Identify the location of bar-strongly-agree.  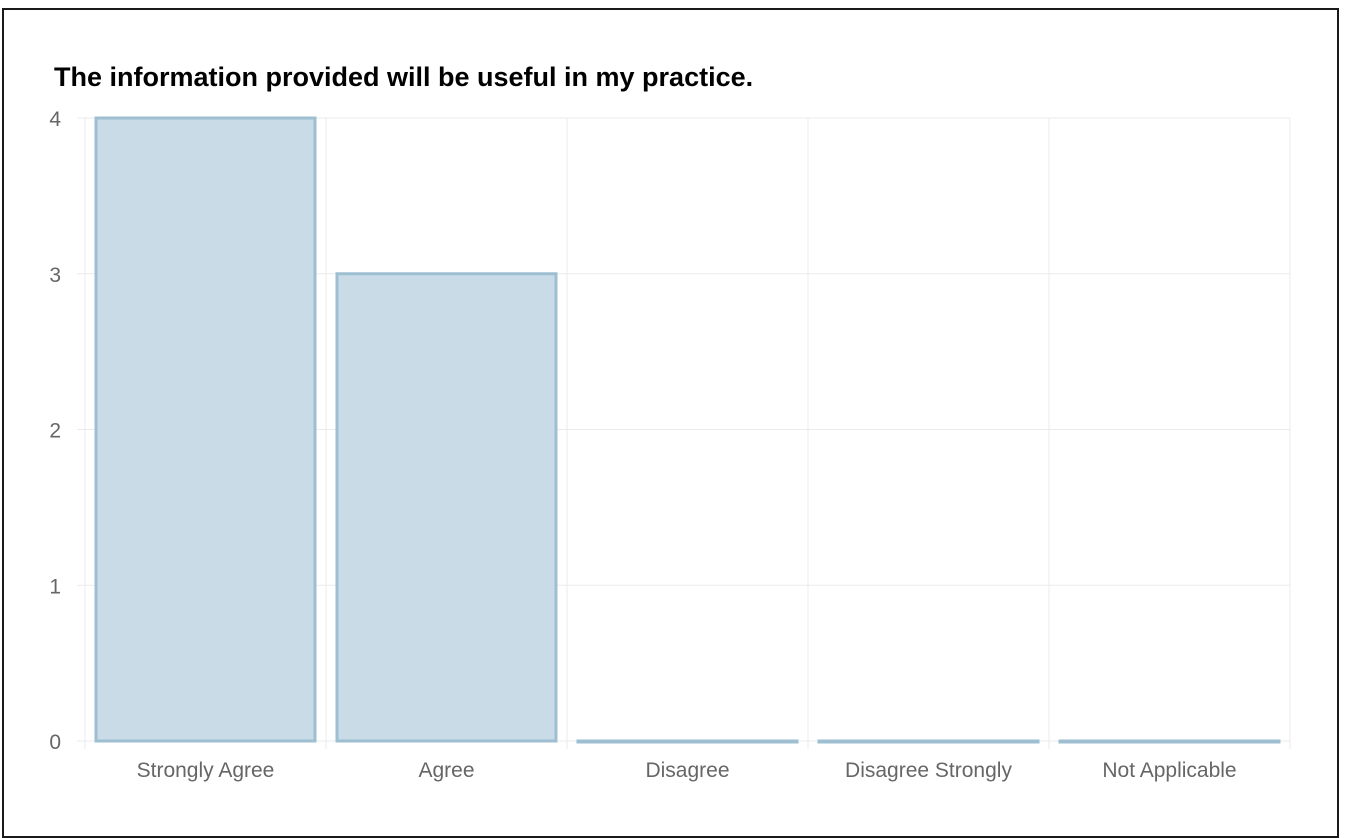
(205, 429).